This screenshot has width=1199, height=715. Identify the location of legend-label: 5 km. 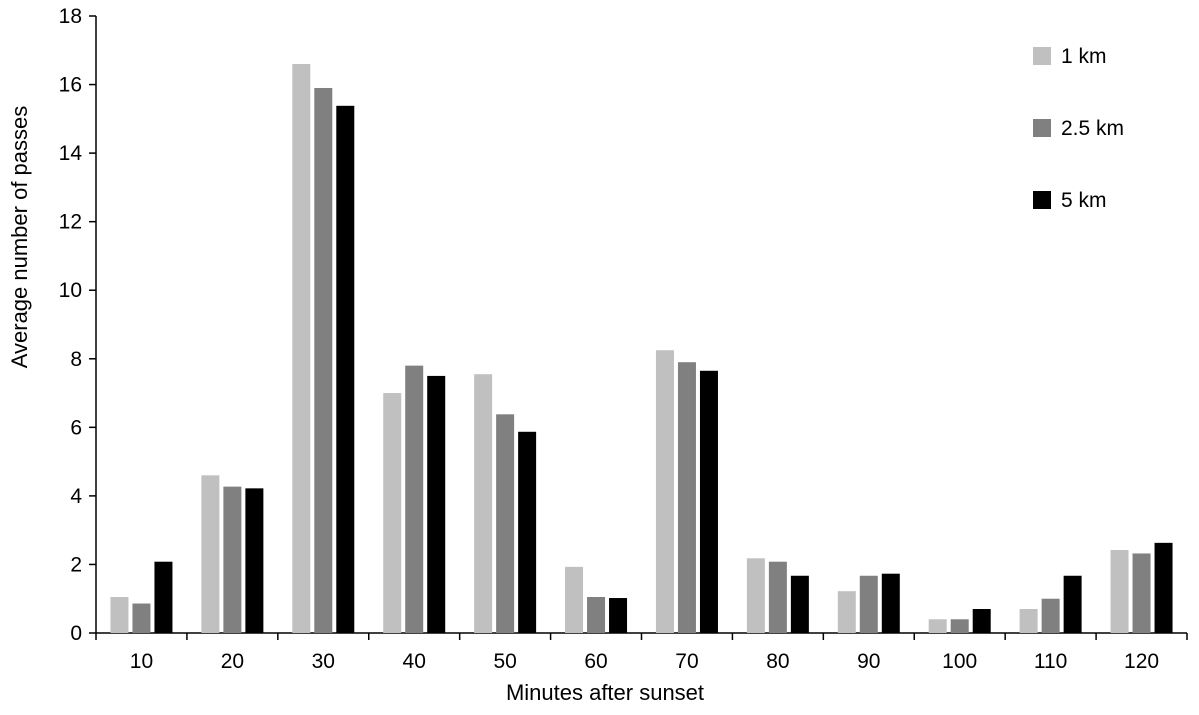
(1084, 200).